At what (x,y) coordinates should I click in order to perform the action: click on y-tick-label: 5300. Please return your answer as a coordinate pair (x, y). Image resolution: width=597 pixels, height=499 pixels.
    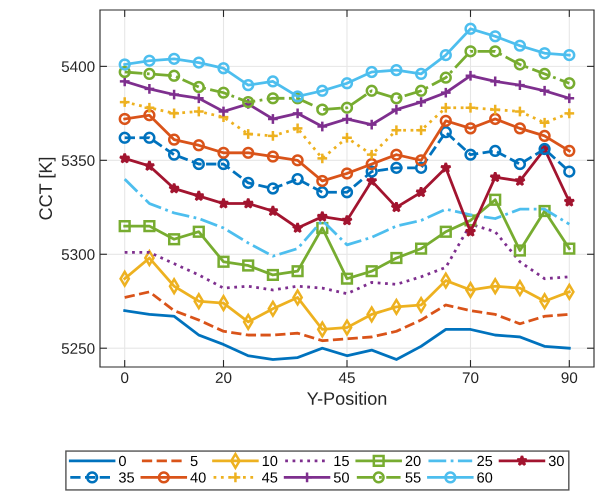
    Looking at the image, I should click on (78, 254).